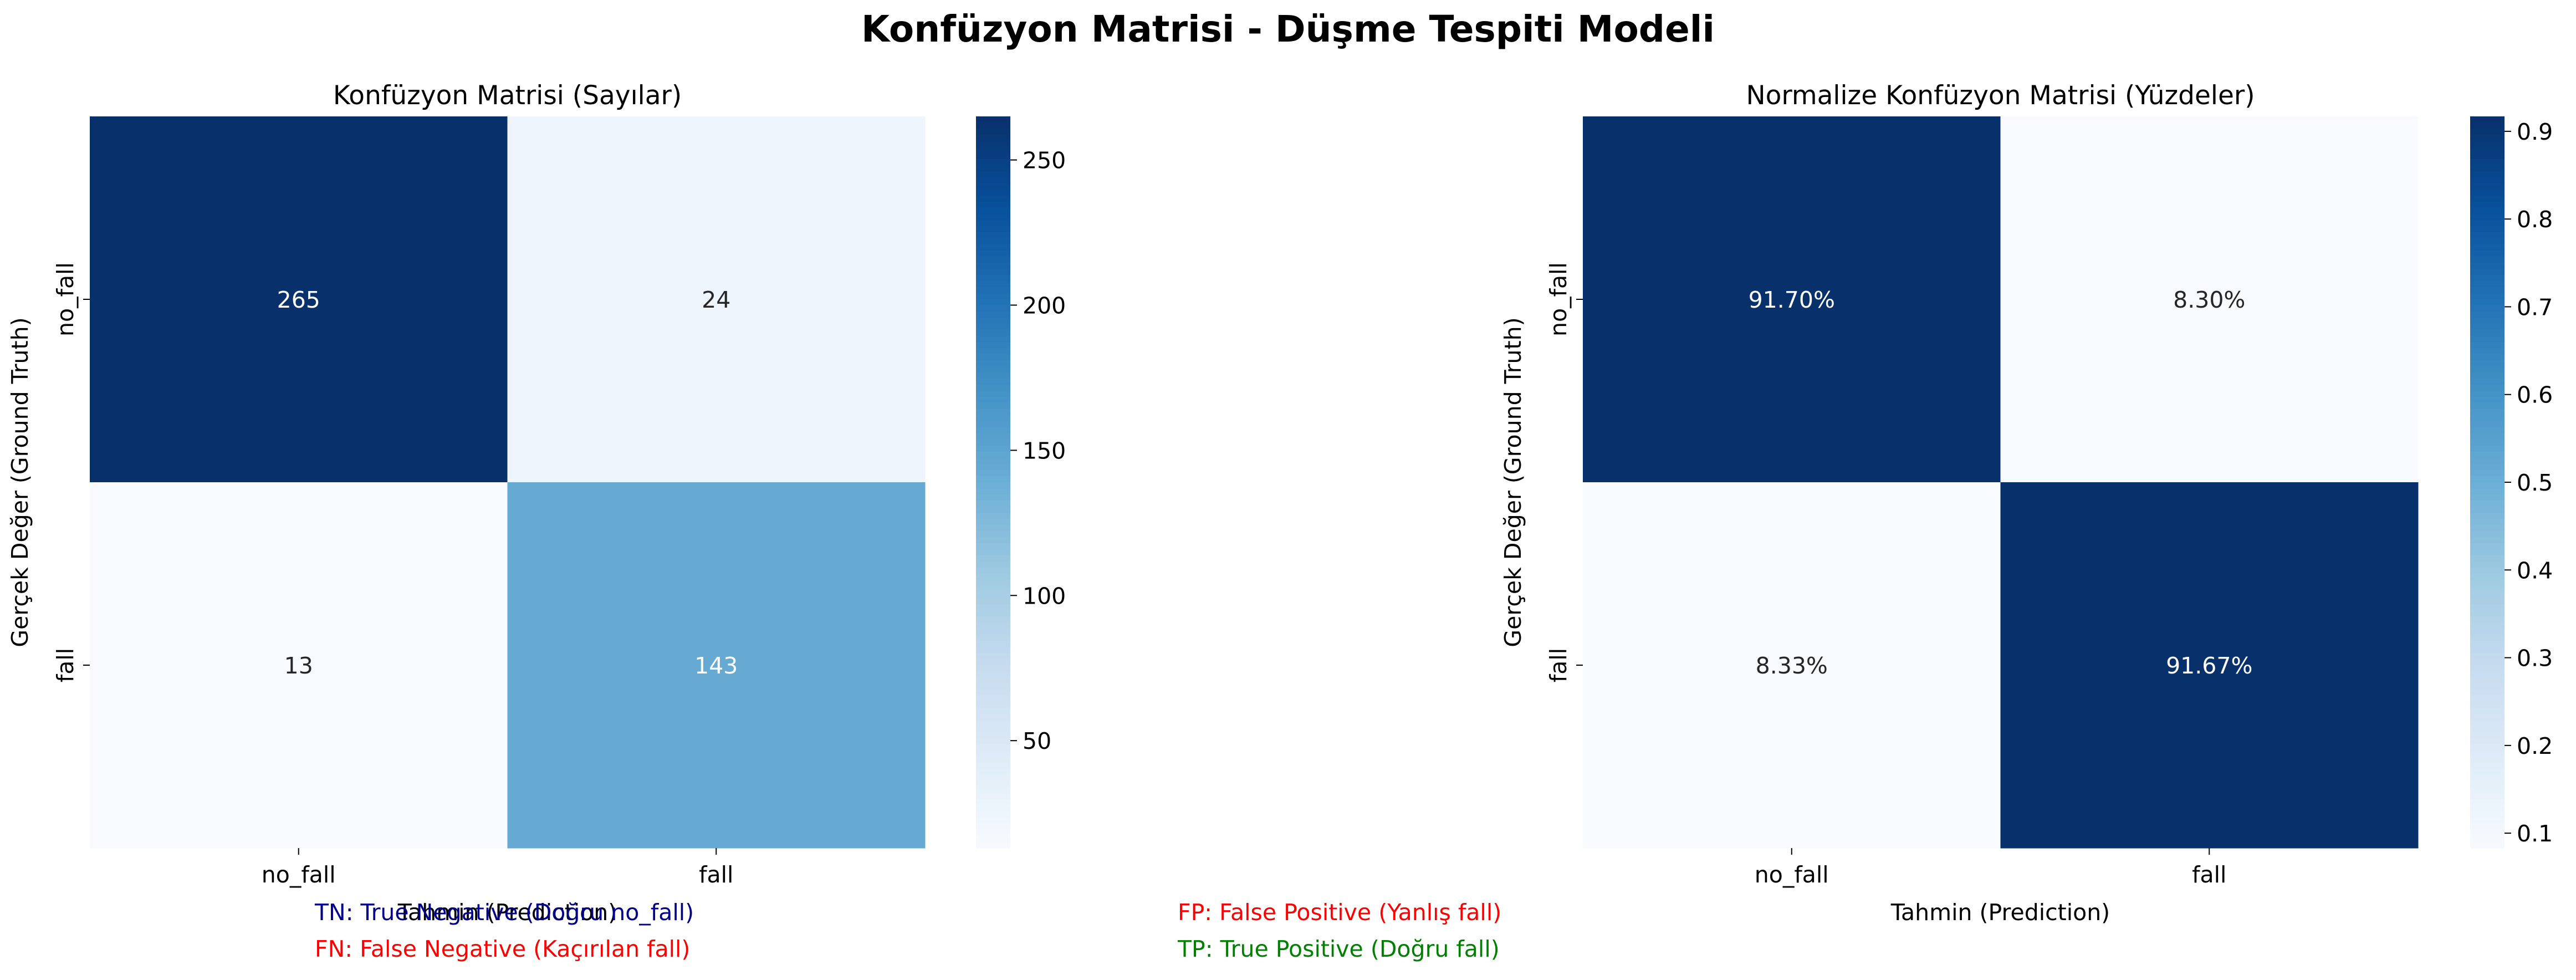 The height and width of the screenshot is (980, 2576). I want to click on note-false-positive: FP: False Positive (Yanlış fall), so click(1340, 913).